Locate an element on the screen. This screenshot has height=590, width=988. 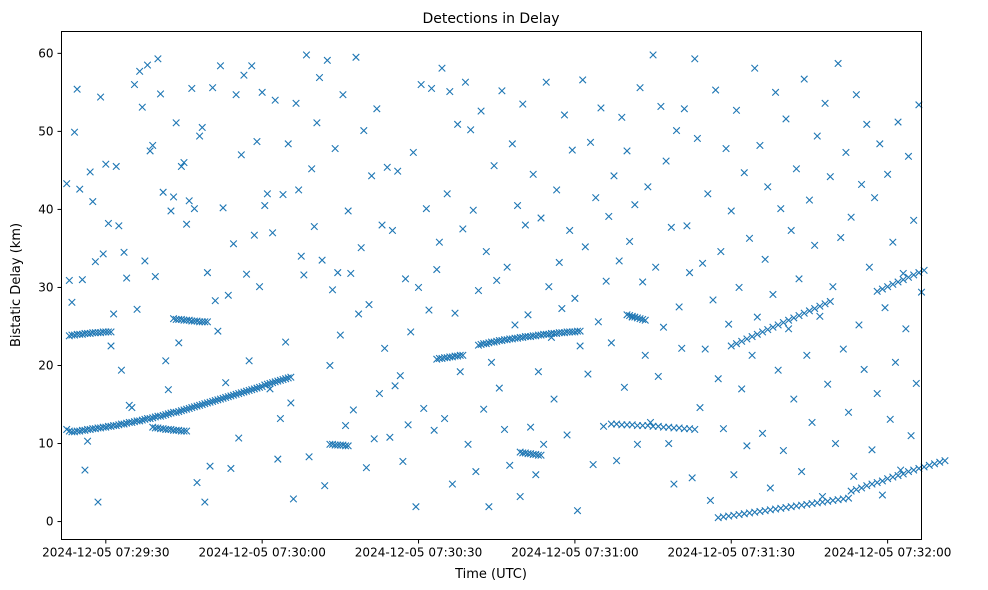
y-tick-label: 40 is located at coordinates (45, 209).